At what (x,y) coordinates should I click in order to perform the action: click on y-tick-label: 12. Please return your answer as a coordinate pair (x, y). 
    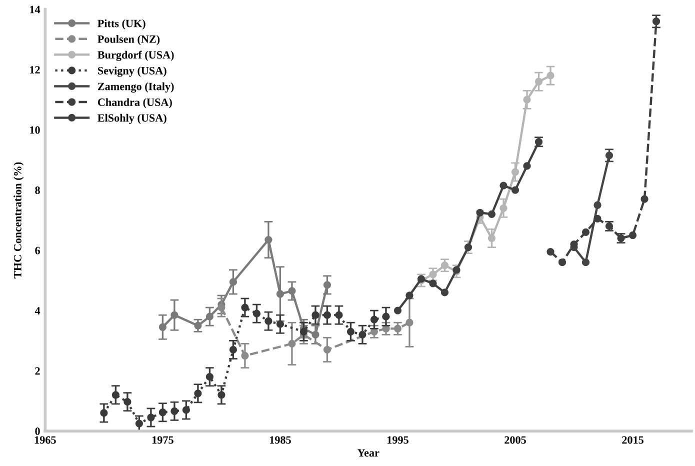
    Looking at the image, I should click on (35, 70).